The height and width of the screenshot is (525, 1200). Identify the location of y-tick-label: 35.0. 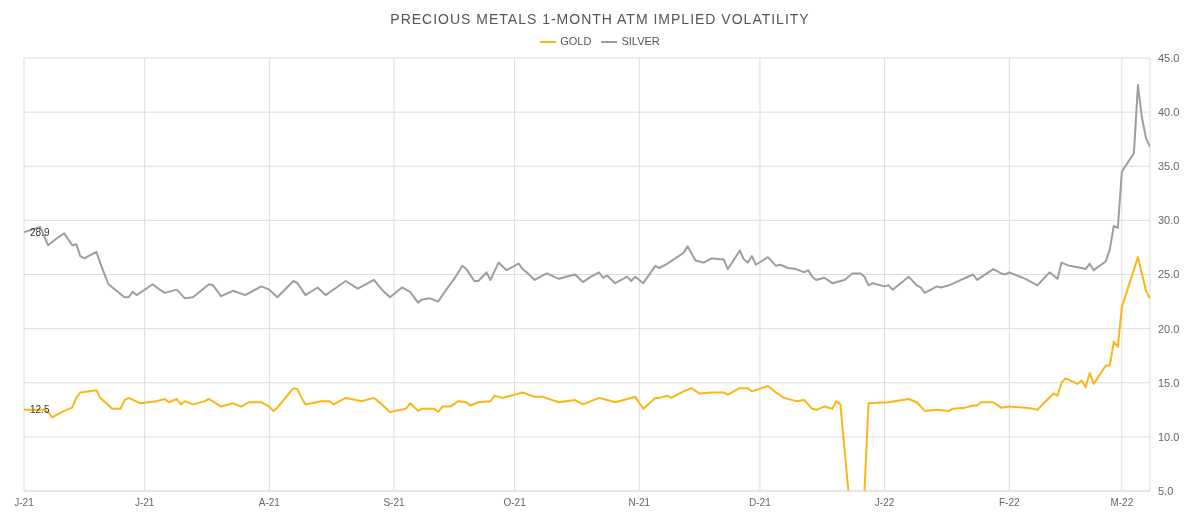
(1169, 166).